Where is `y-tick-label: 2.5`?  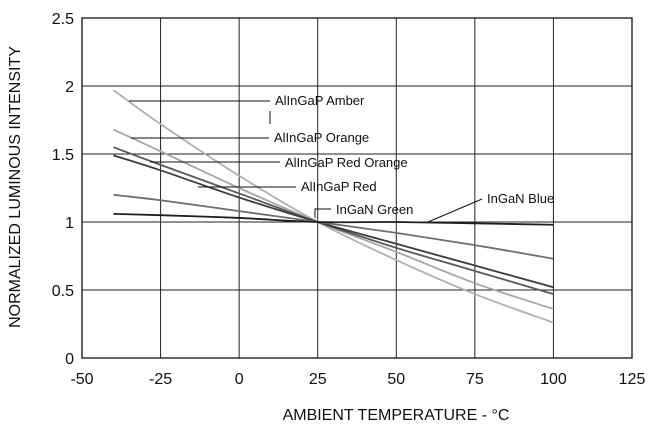
y-tick-label: 2.5 is located at coordinates (63, 19).